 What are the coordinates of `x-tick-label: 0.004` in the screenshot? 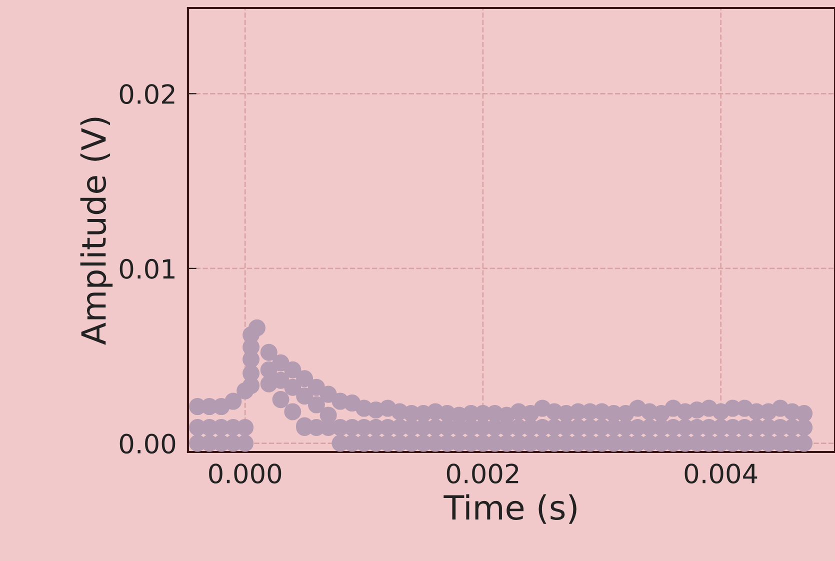 It's located at (721, 474).